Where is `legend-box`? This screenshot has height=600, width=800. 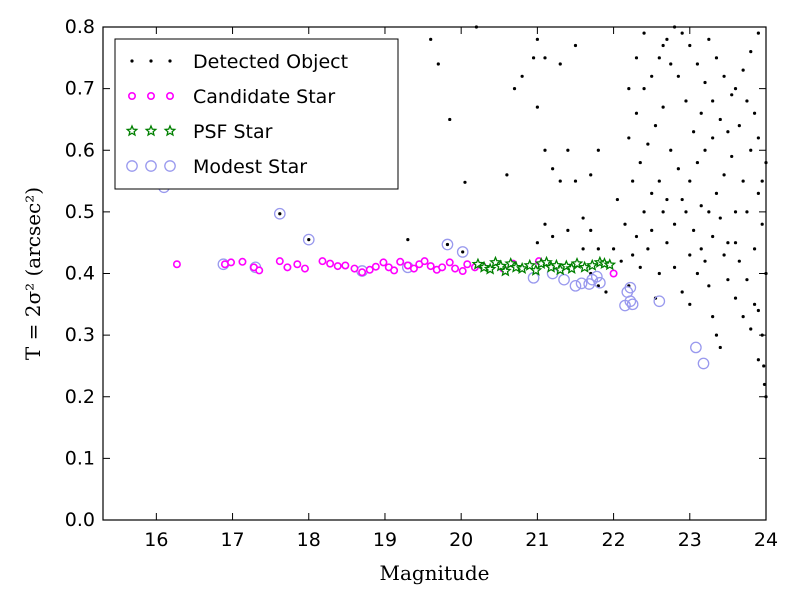
legend-box is located at coordinates (256, 114).